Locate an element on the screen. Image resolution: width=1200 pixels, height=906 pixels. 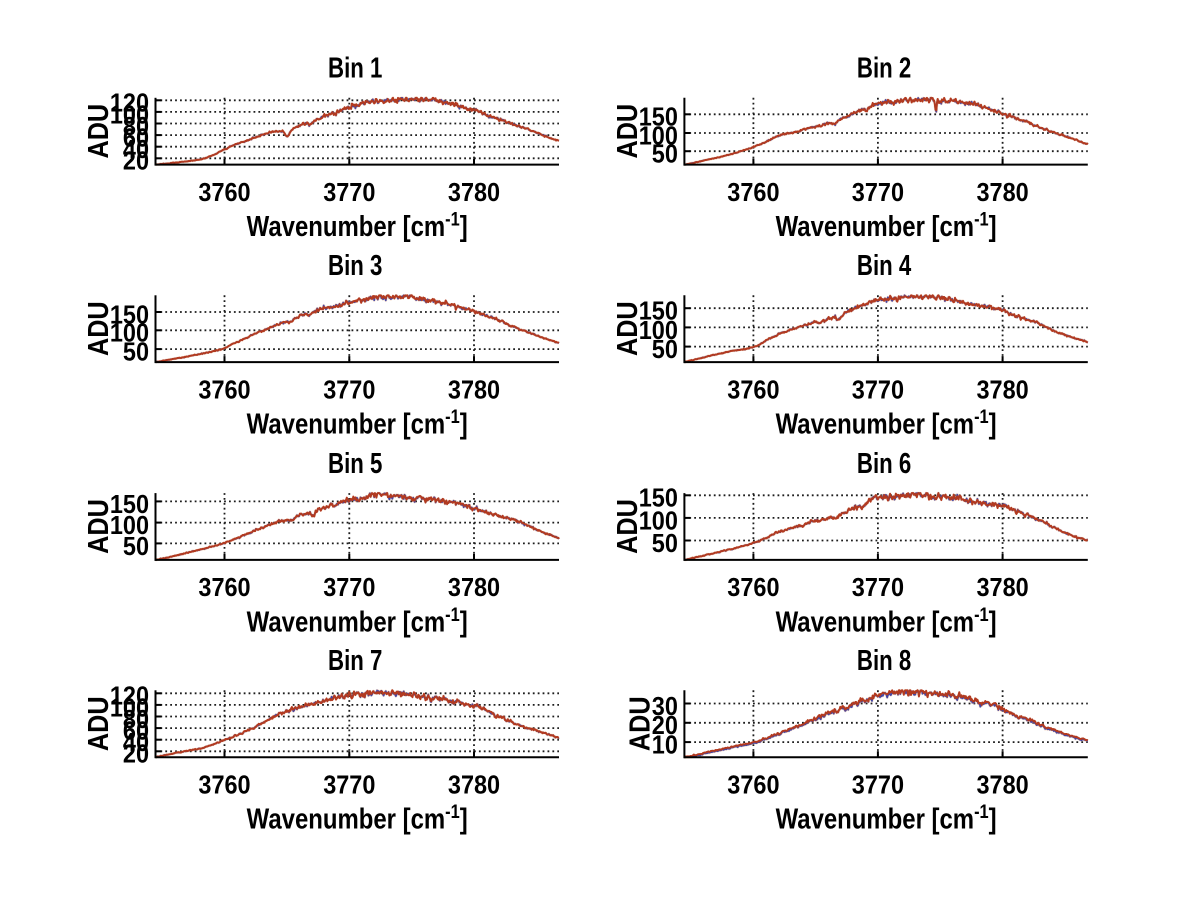
svg-text: Bin 6 is located at coordinates (884, 463).